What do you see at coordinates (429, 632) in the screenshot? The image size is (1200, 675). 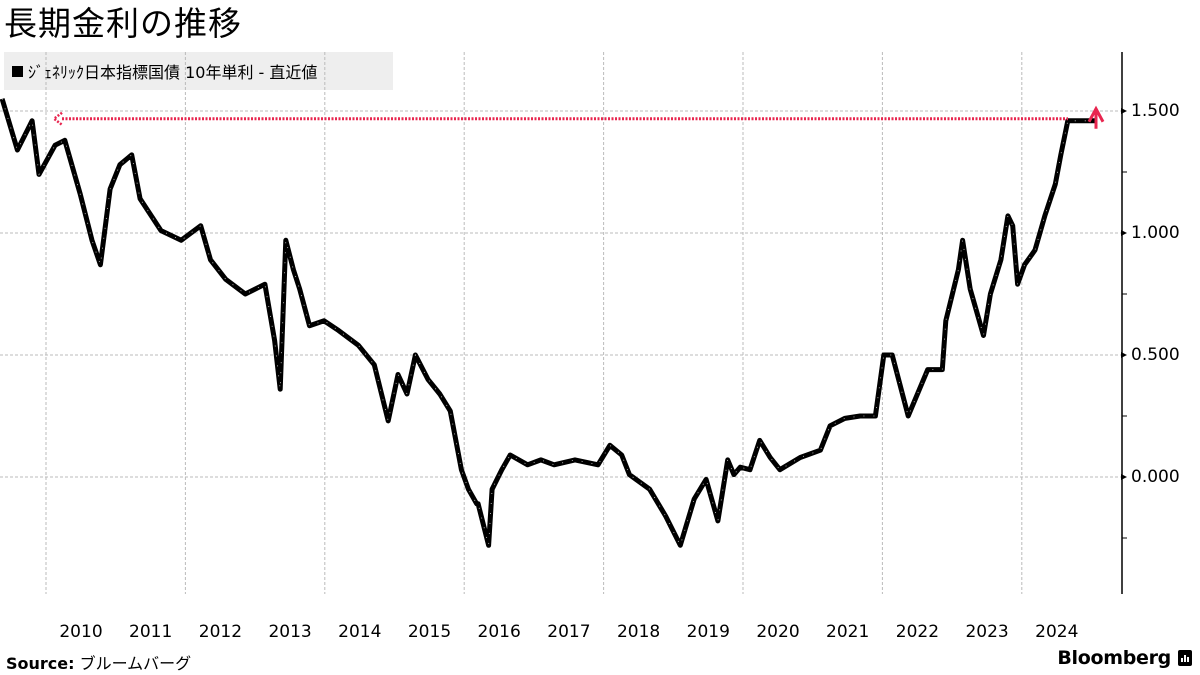 I see `x-tick-label: 2015` at bounding box center [429, 632].